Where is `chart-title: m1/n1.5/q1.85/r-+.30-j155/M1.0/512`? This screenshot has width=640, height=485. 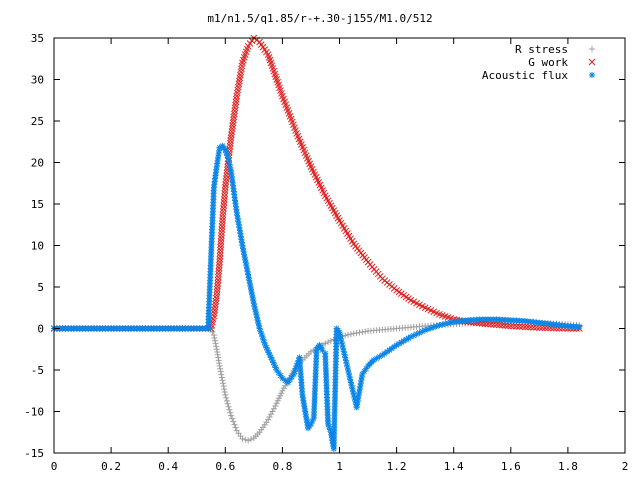 chart-title: m1/n1.5/q1.85/r-+.30-j155/M1.0/512 is located at coordinates (319, 18).